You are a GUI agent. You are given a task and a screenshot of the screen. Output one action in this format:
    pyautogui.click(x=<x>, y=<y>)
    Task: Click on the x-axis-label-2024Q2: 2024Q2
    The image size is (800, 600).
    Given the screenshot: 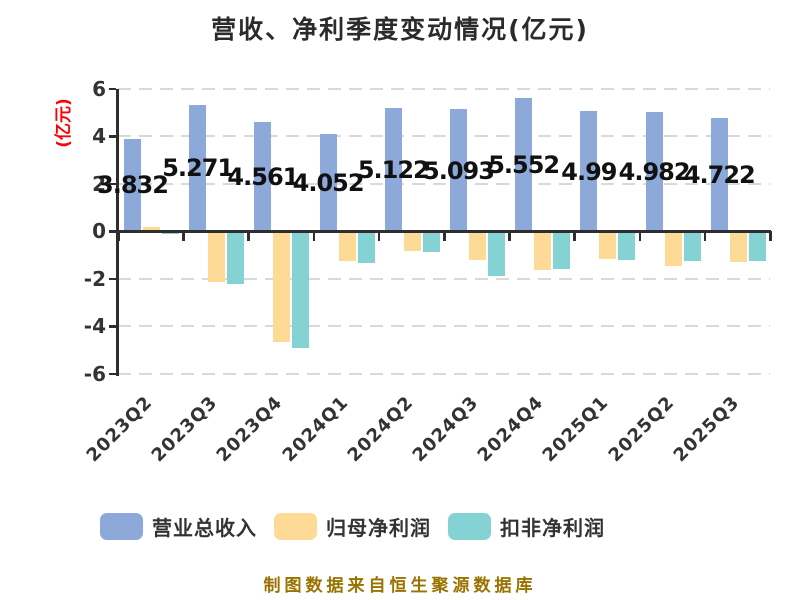 What is the action you would take?
    pyautogui.click(x=380, y=429)
    